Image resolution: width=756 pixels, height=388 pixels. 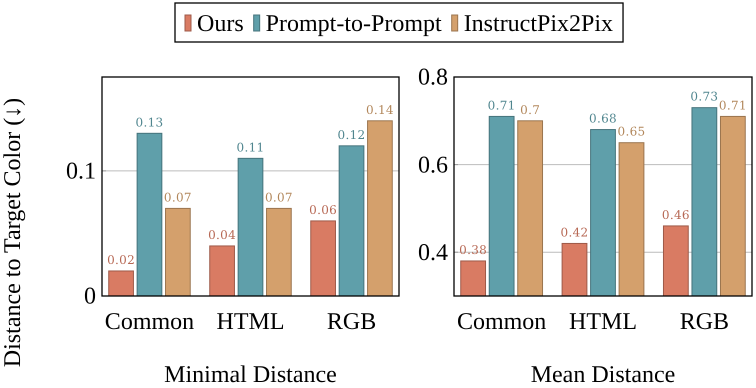 I want to click on data-label: 0.12, so click(x=352, y=135).